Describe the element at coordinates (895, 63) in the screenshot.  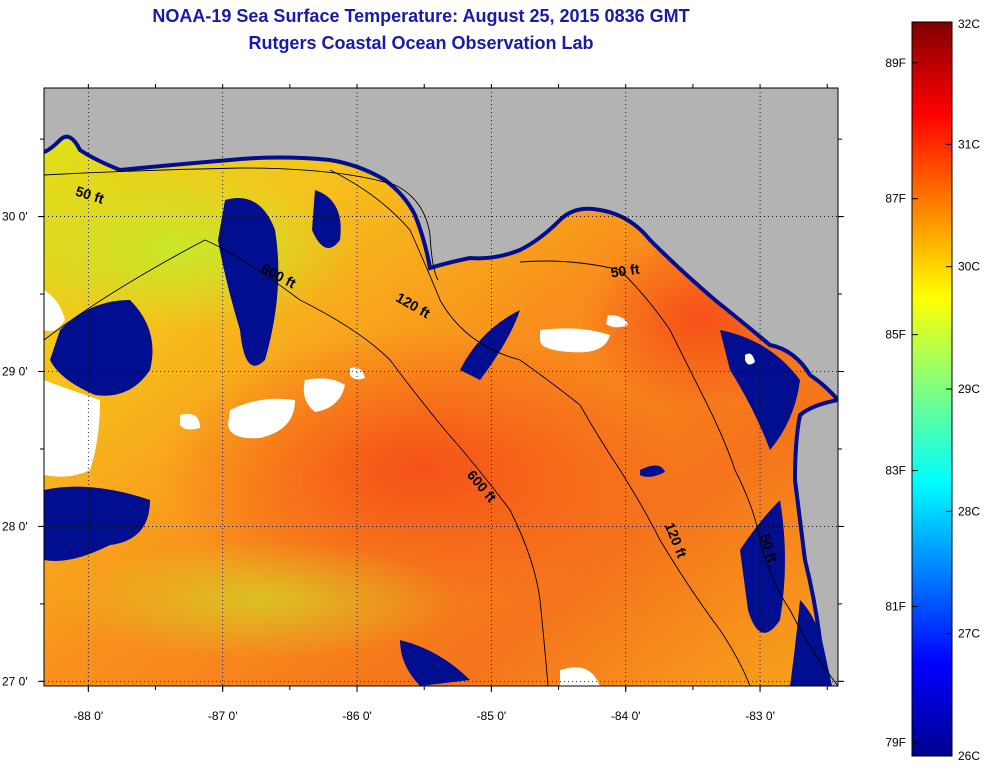
I see `fahrenheit-label: 89F` at that location.